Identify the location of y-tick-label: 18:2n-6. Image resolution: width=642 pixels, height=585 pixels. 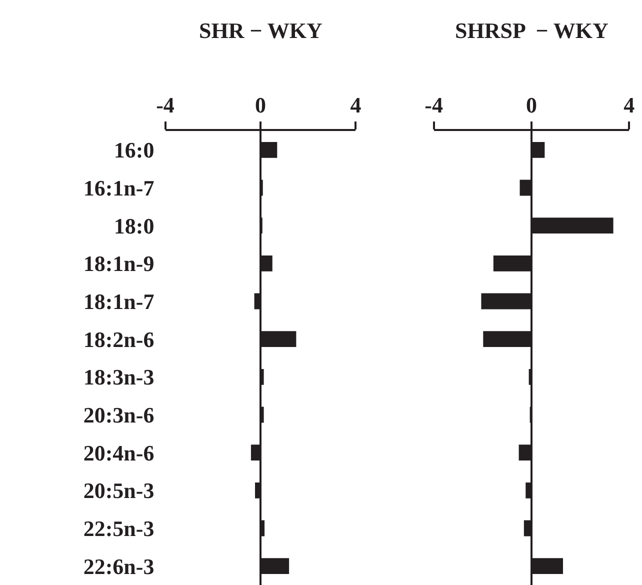
(118, 339).